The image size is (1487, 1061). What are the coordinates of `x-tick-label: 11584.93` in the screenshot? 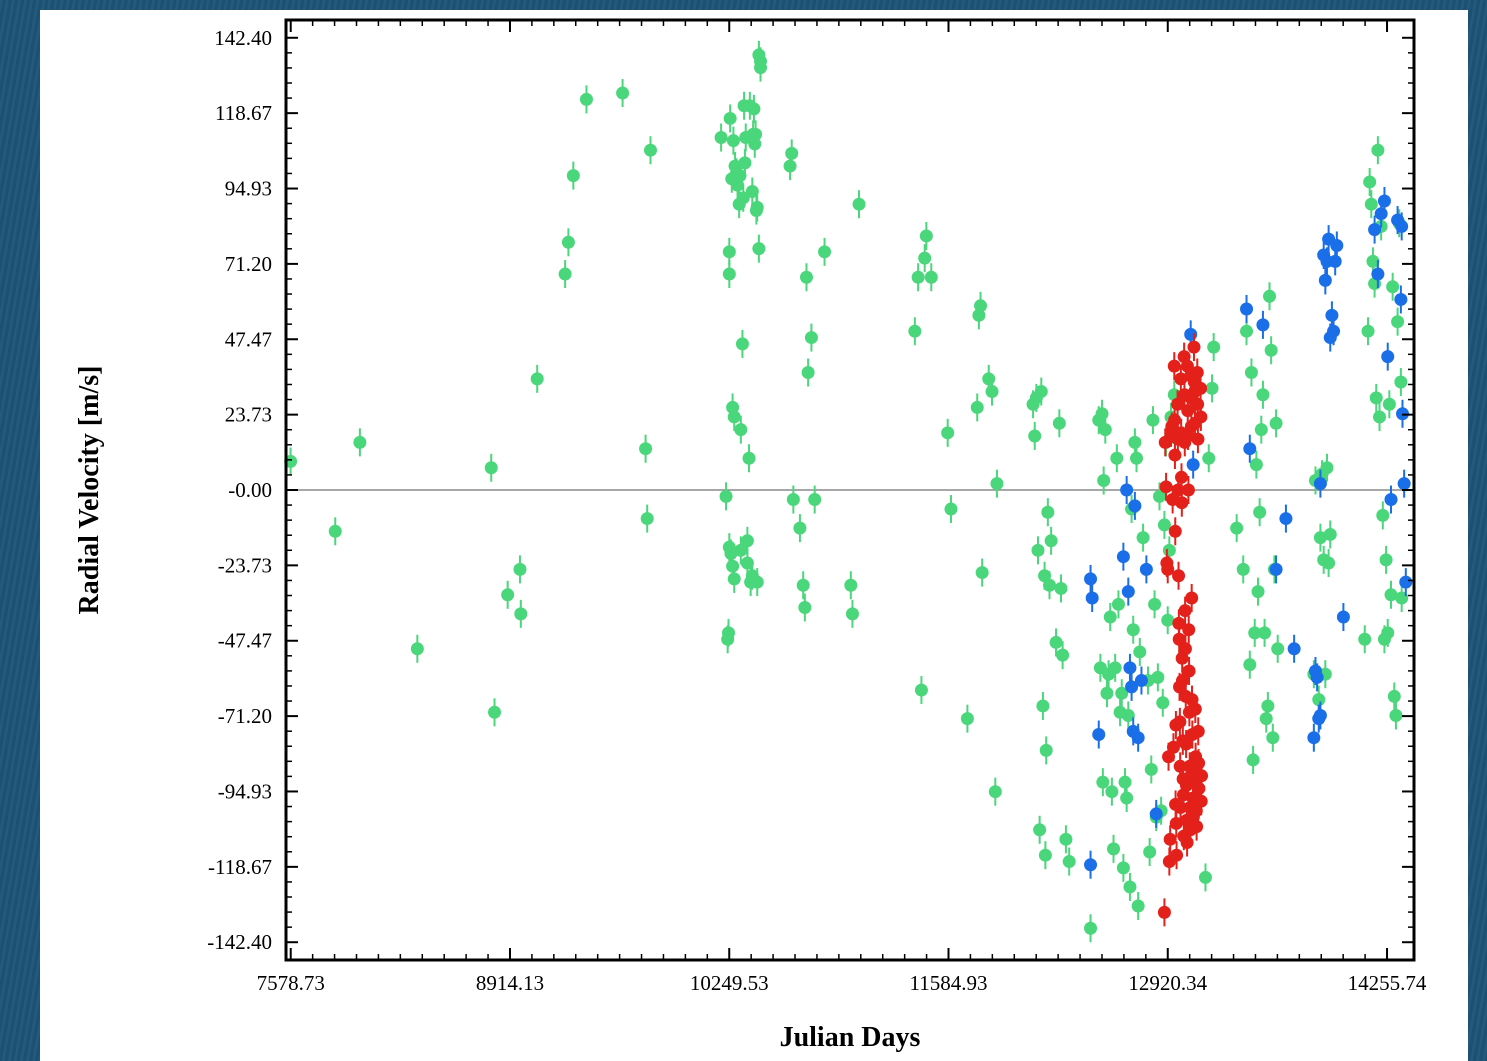 It's located at (949, 983).